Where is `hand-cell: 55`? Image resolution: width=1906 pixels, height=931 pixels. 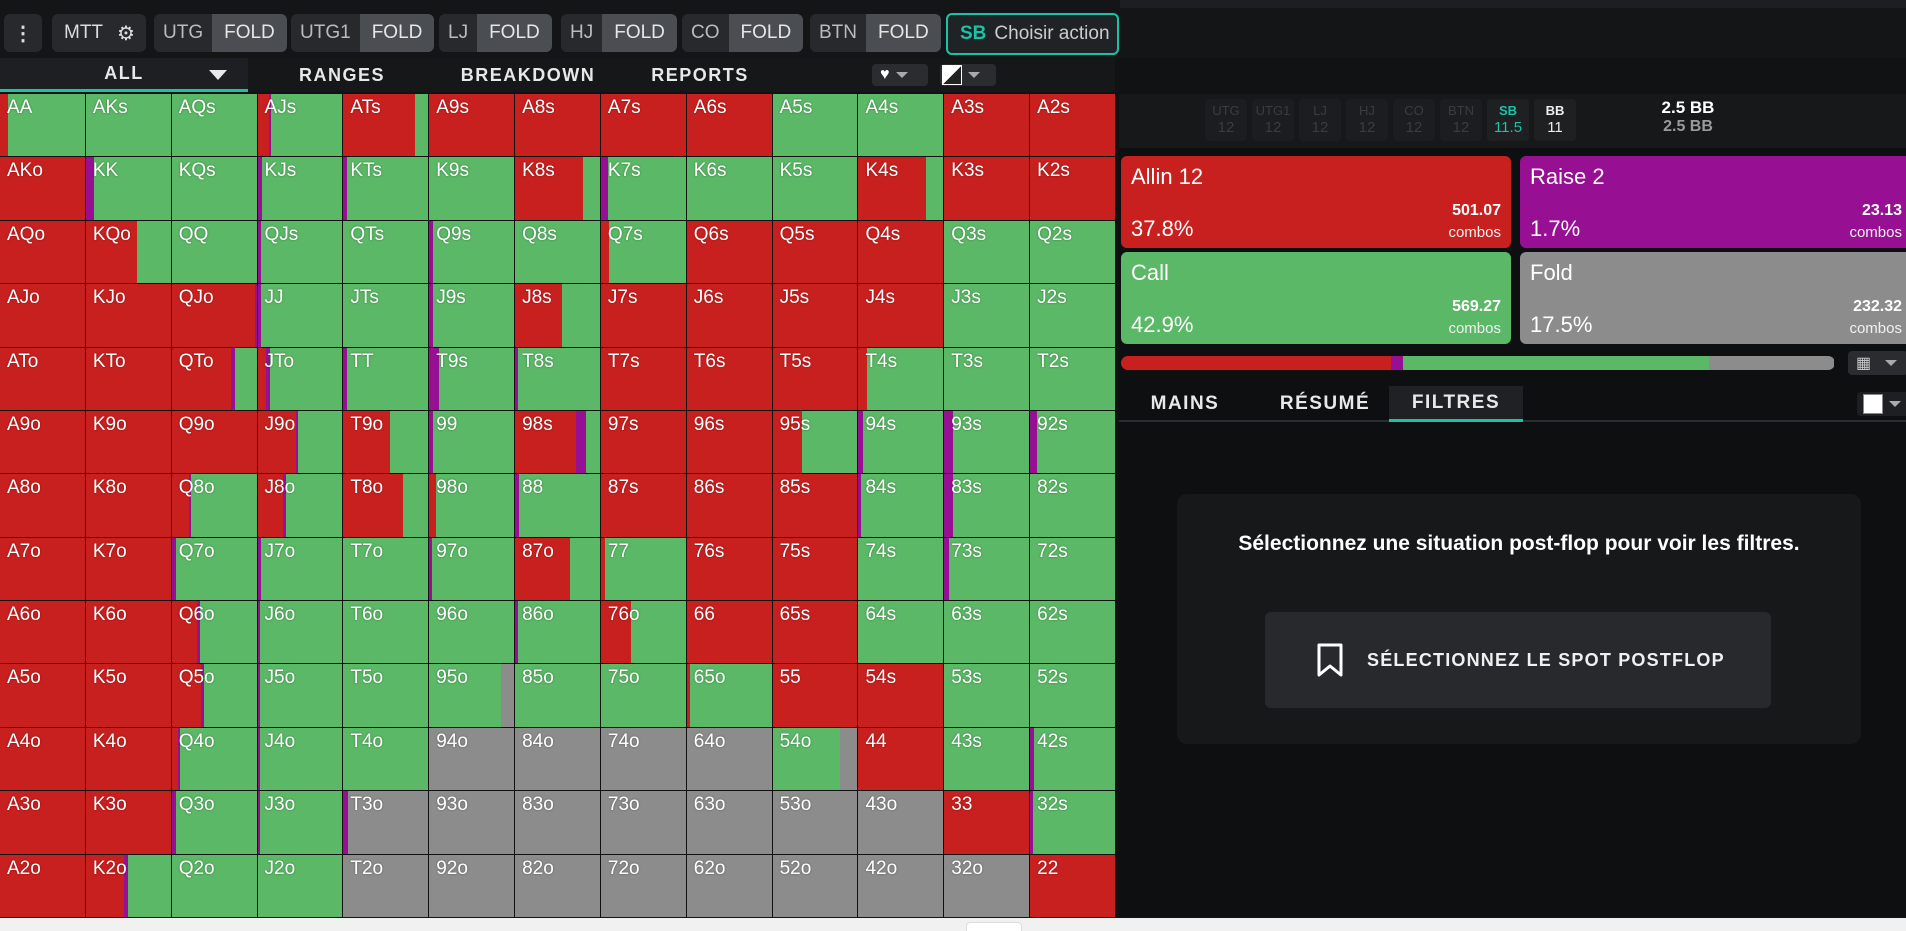 hand-cell: 55 is located at coordinates (815, 695).